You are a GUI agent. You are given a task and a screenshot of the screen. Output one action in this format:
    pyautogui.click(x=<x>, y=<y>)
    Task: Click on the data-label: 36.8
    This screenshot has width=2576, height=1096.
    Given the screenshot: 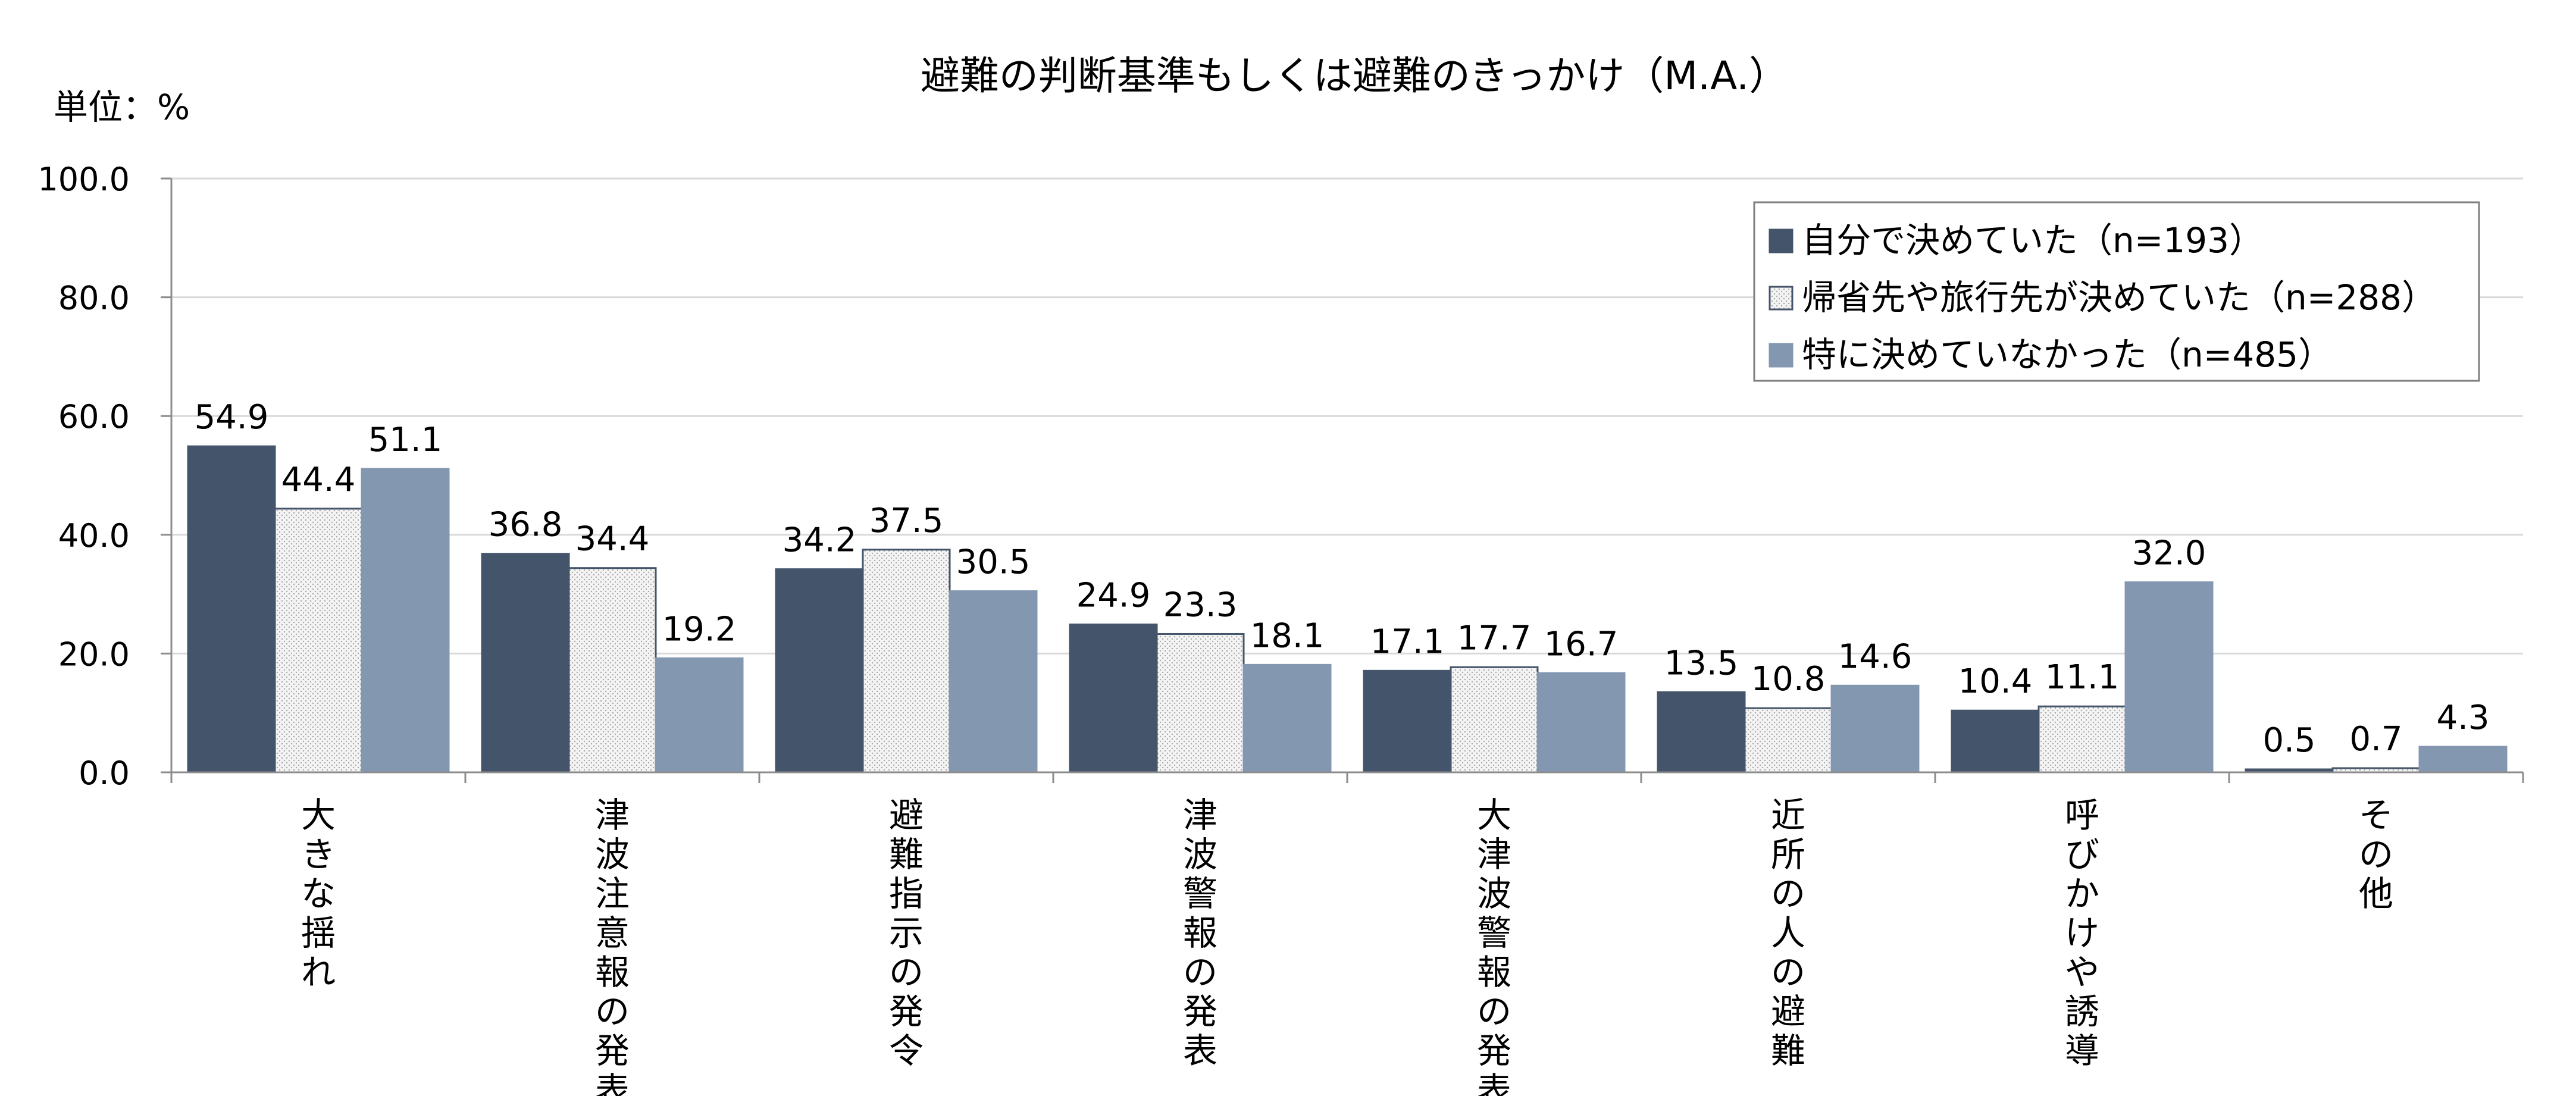 What is the action you would take?
    pyautogui.click(x=526, y=525)
    